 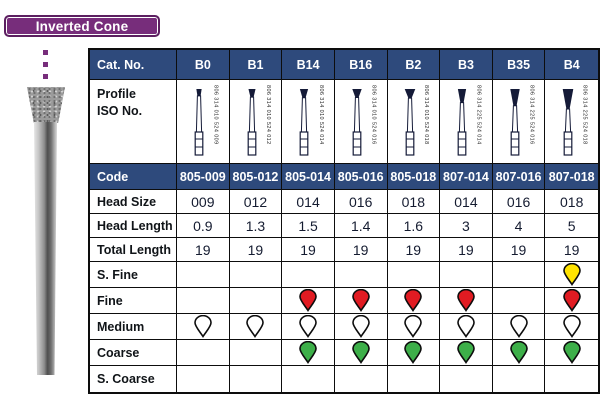 I want to click on section-title-badge: Inverted Cone, so click(x=82, y=26).